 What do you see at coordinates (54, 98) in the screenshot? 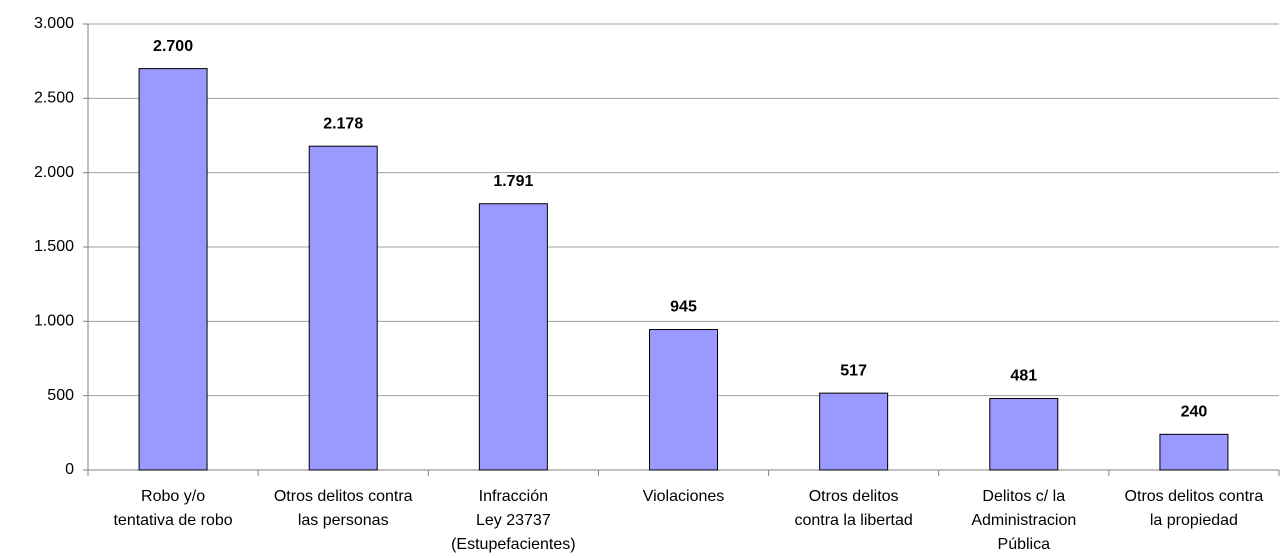
I see `y-tick-label: 2.500` at bounding box center [54, 98].